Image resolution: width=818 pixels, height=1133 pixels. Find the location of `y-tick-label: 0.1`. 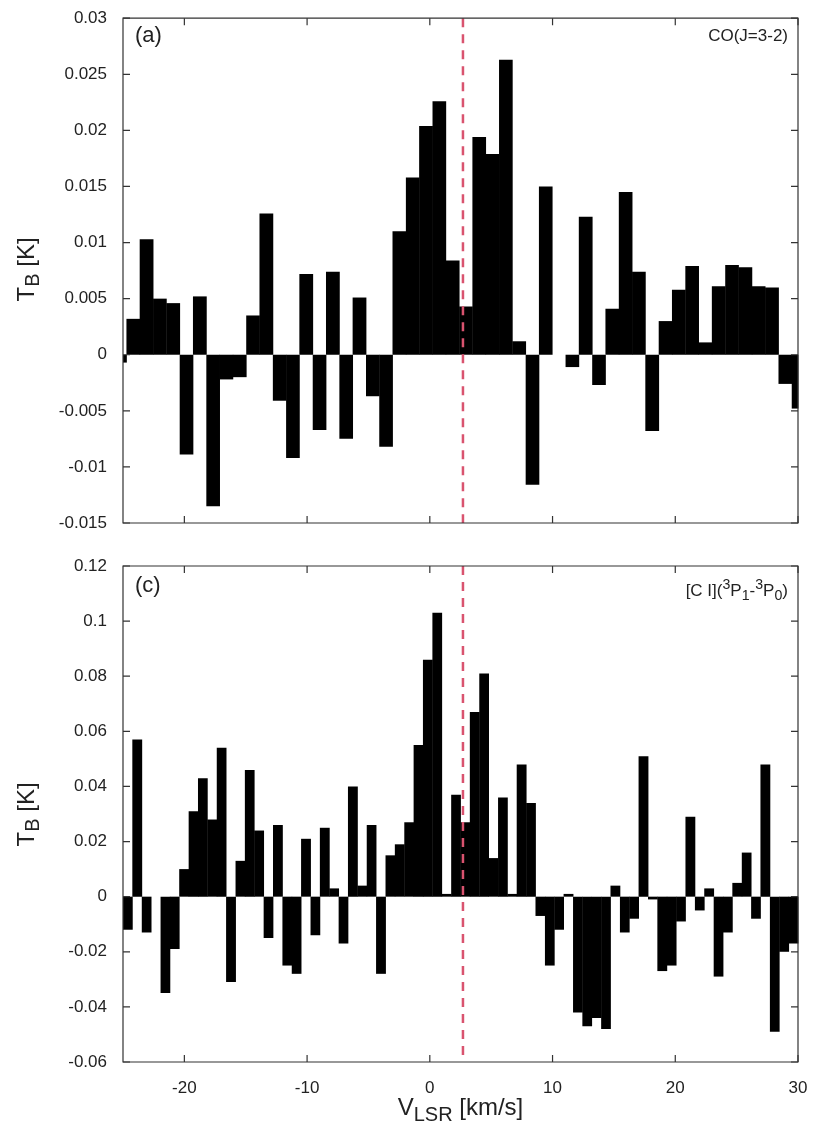

y-tick-label: 0.1 is located at coordinates (95, 620).